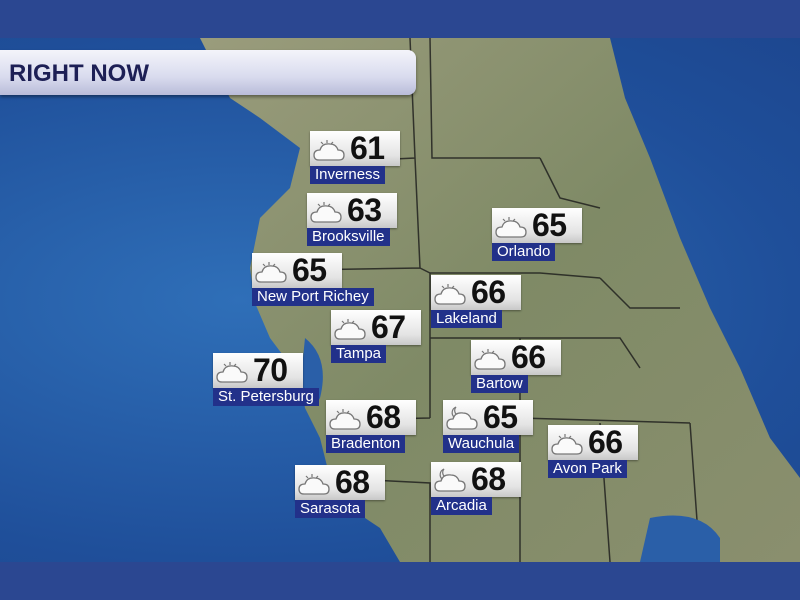 The height and width of the screenshot is (600, 800). I want to click on city-marker-avon-park: 66 Avon Park, so click(593, 451).